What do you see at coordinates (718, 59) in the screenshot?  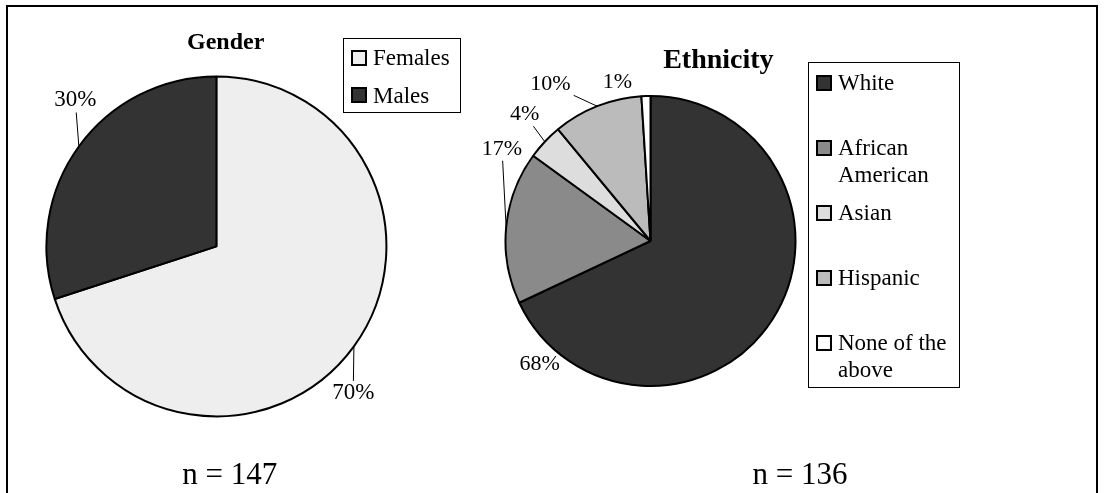 I see `chart-title: Ethnicity` at bounding box center [718, 59].